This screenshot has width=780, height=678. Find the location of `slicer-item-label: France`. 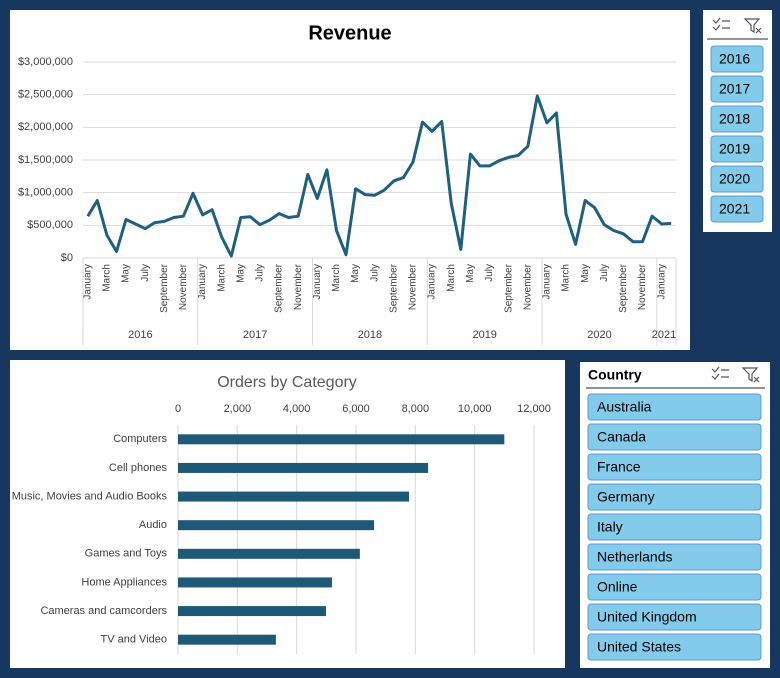

slicer-item-label: France is located at coordinates (619, 467).